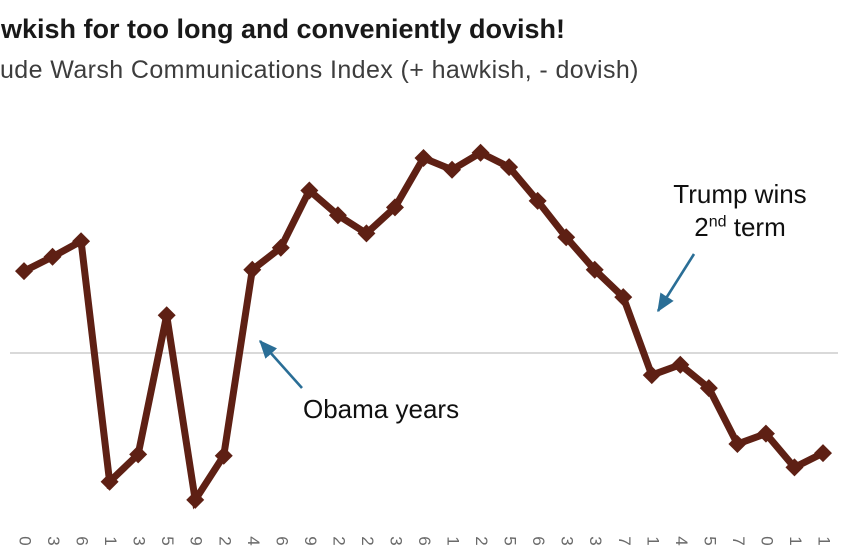 This screenshot has height=560, width=850. Describe the element at coordinates (281, 364) in the screenshot. I see `obama-arrow` at that location.